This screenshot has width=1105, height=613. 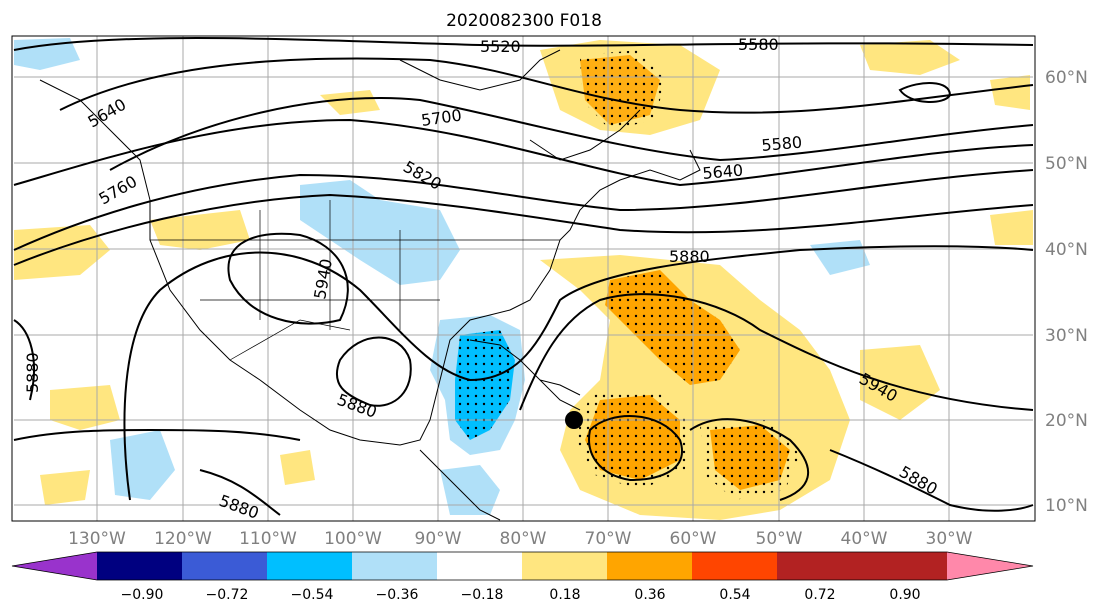 I want to click on colorbar-tick-label: 0.72, so click(x=819, y=595).